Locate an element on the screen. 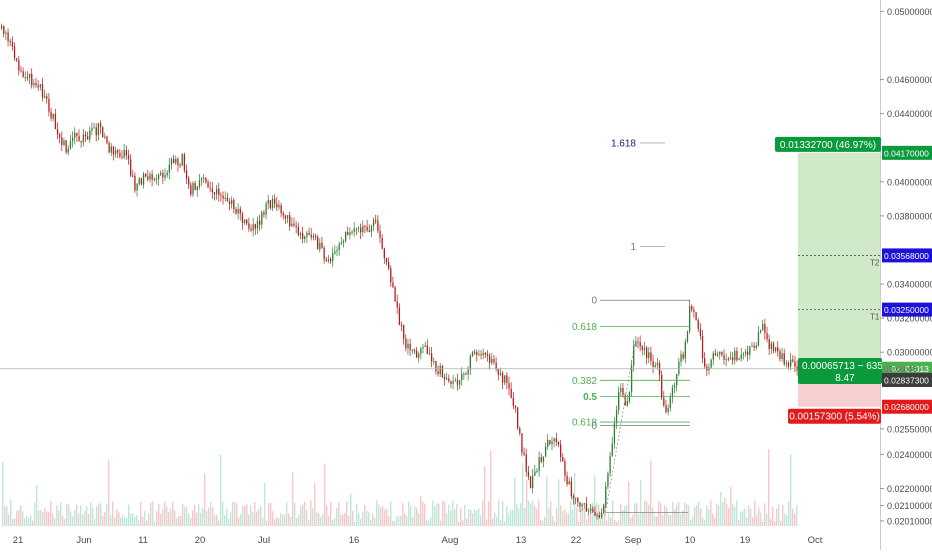 The width and height of the screenshot is (932, 555). time-tick-label: 10 is located at coordinates (690, 540).